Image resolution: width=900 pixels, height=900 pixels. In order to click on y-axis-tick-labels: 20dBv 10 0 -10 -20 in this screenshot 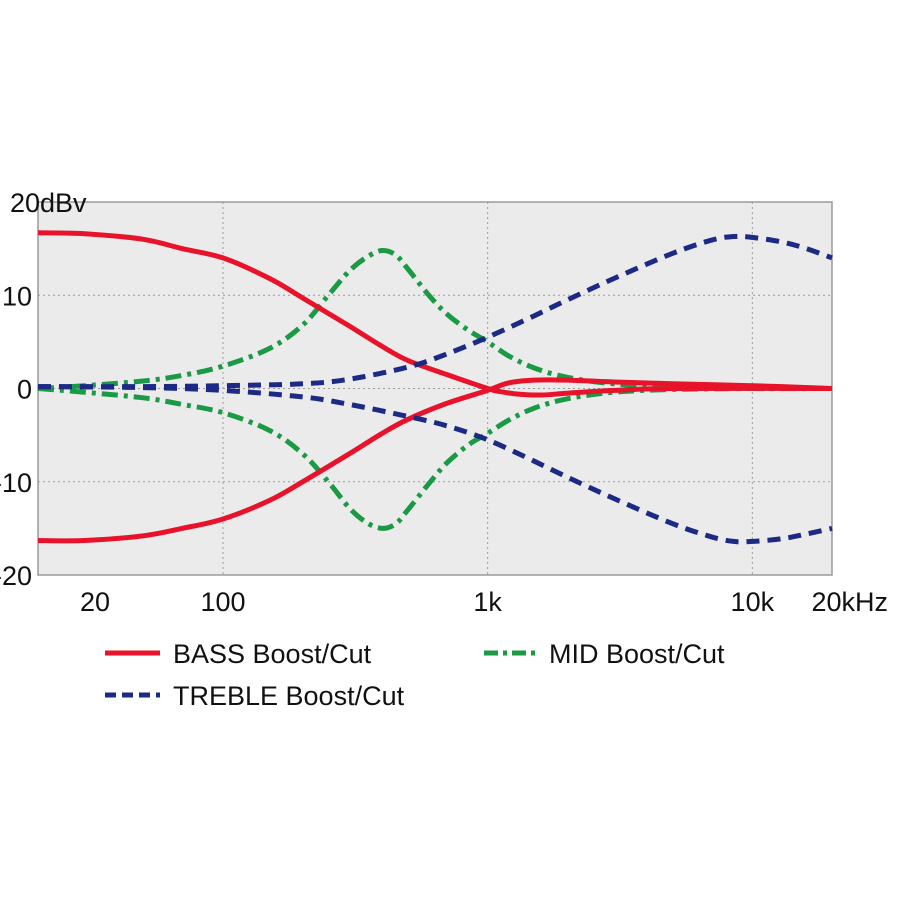, I will do `click(43, 389)`.